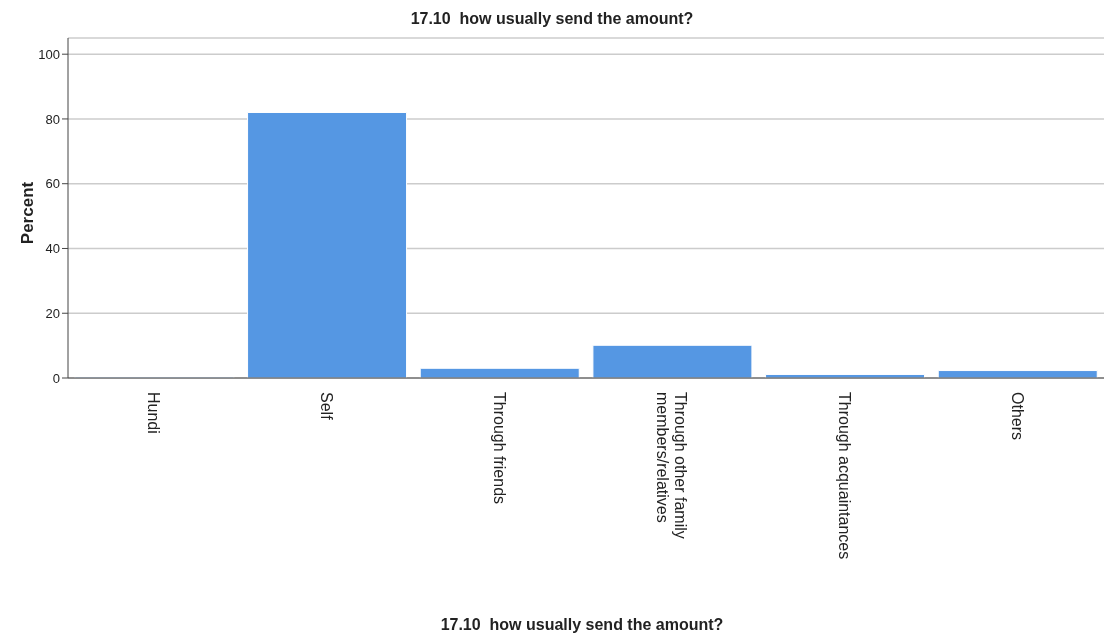  What do you see at coordinates (1017, 416) in the screenshot?
I see `x-tick-label: Others` at bounding box center [1017, 416].